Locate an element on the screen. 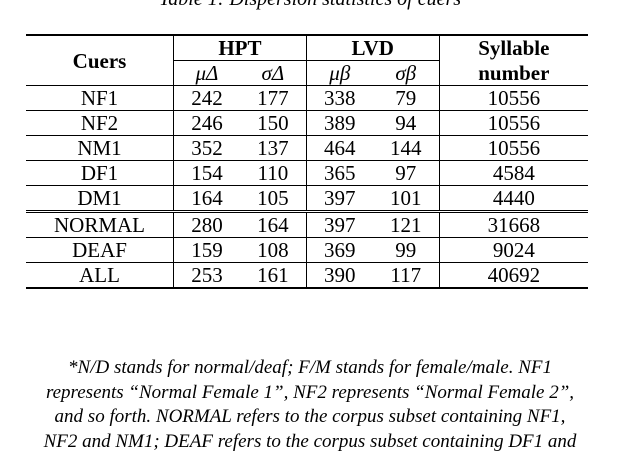  table-row: NM1 352 137 464 144 10556 is located at coordinates (307, 148).